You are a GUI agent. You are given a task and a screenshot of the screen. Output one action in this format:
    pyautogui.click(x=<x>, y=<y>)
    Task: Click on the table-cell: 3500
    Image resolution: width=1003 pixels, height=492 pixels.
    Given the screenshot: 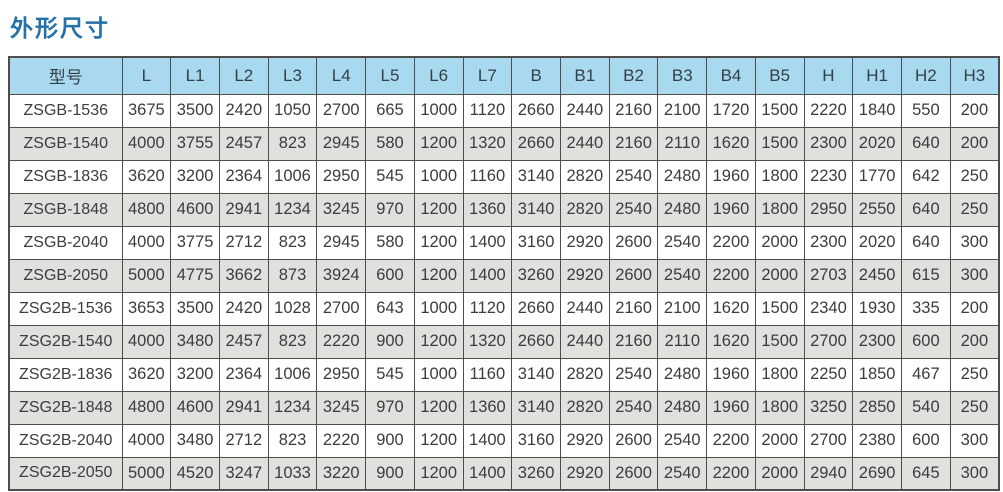 What is the action you would take?
    pyautogui.click(x=195, y=110)
    